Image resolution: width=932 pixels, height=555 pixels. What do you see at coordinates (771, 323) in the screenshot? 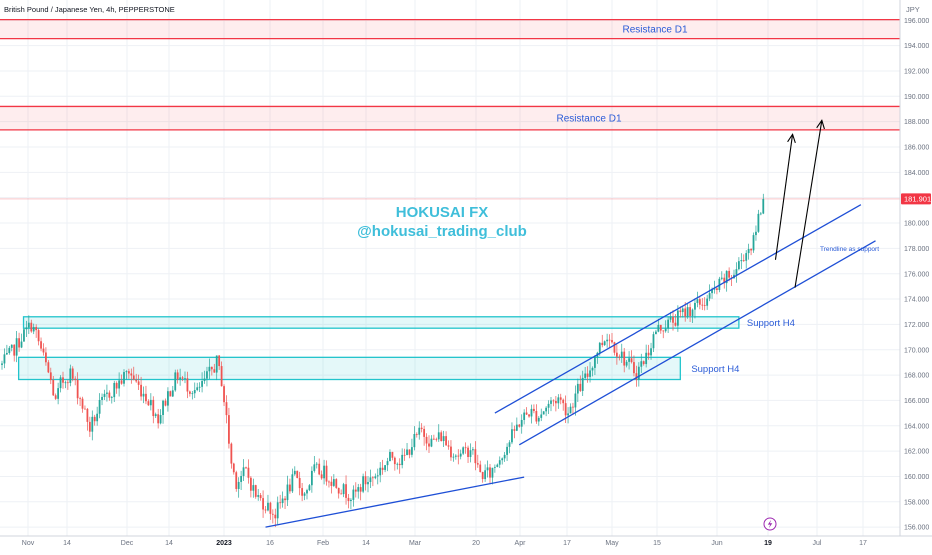
I see `support-upper-label: Support H4` at bounding box center [771, 323].